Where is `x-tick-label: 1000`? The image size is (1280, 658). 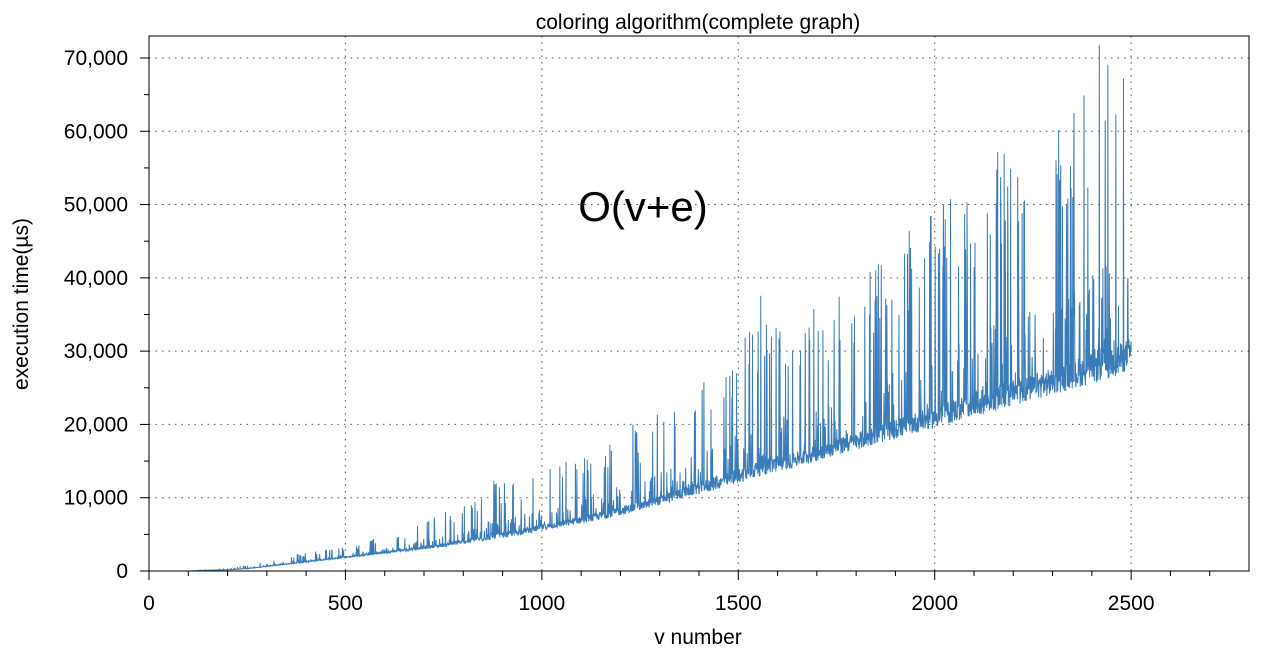 x-tick-label: 1000 is located at coordinates (541, 603).